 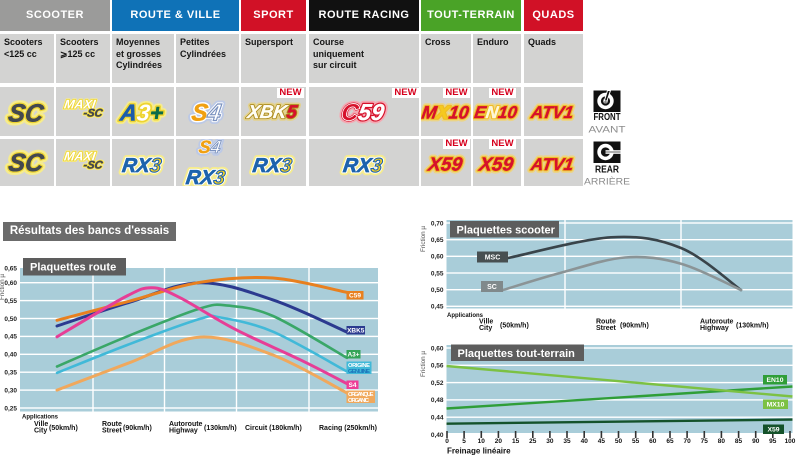 I want to click on svg-text: EN10, so click(x=496, y=112).